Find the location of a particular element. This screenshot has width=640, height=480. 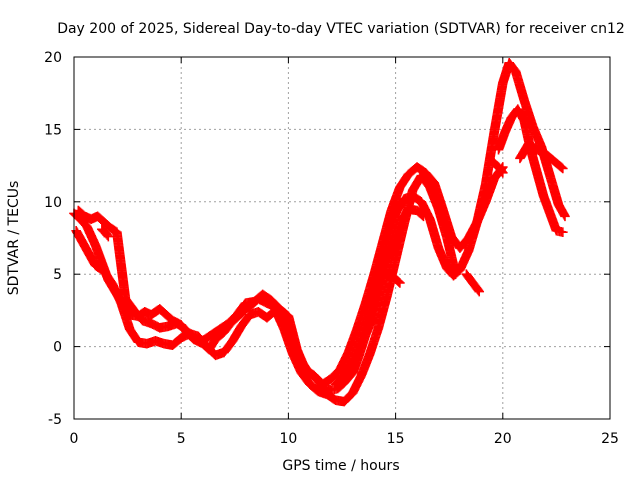

y-tick-label: 0 is located at coordinates (57, 348).